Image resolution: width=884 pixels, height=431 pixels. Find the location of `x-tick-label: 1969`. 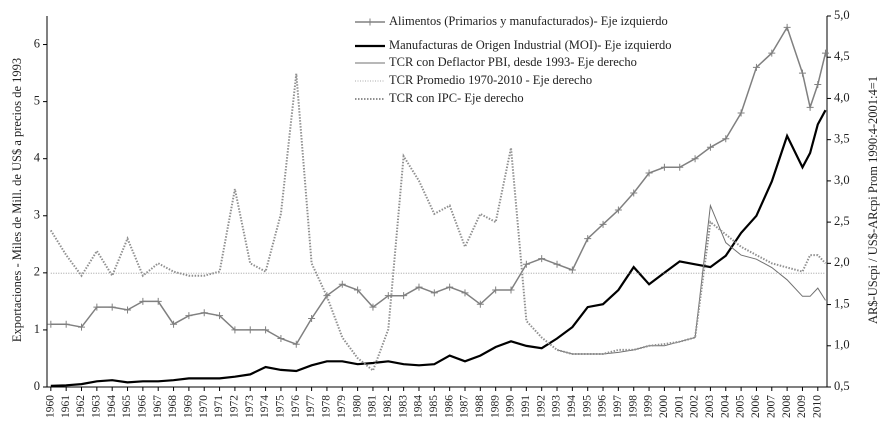

x-tick-label: 1969 is located at coordinates (189, 406).